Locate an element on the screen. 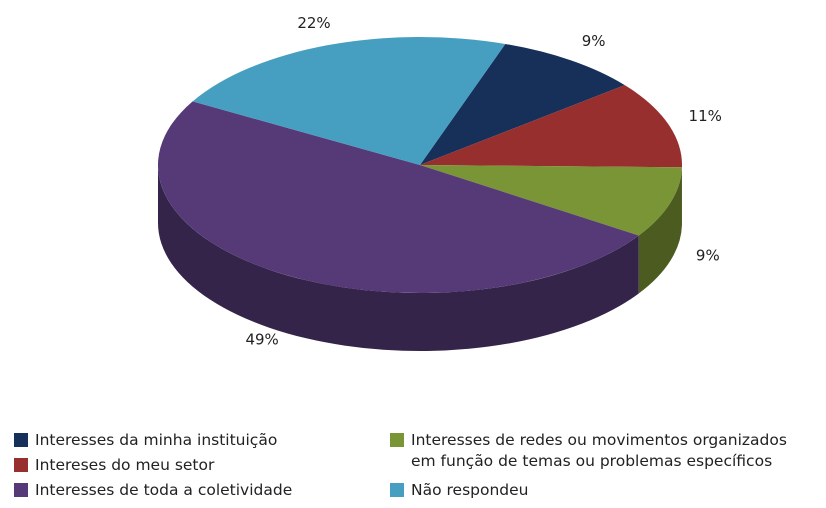 The height and width of the screenshot is (508, 826). legend-item: Intereses do meu setor is located at coordinates (202, 467).